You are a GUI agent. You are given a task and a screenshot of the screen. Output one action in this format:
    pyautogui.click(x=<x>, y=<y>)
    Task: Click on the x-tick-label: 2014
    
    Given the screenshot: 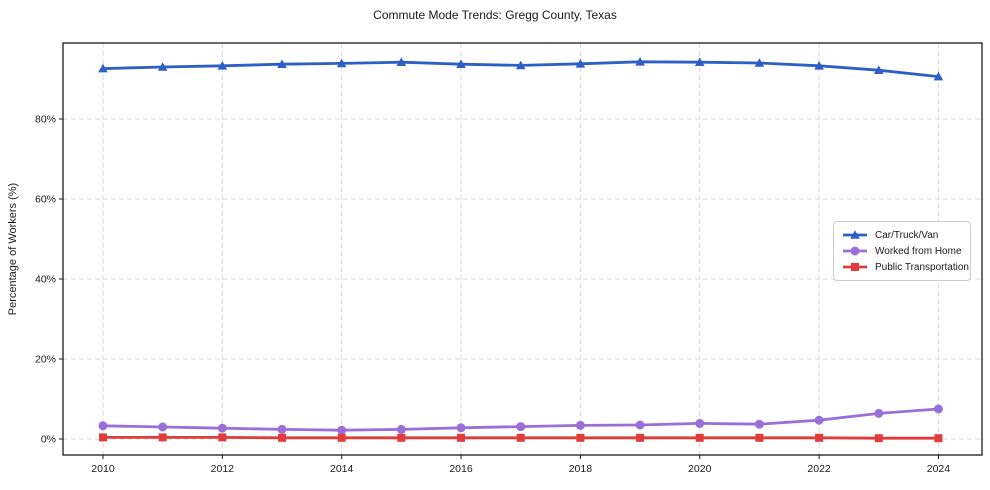 What is the action you would take?
    pyautogui.click(x=342, y=469)
    